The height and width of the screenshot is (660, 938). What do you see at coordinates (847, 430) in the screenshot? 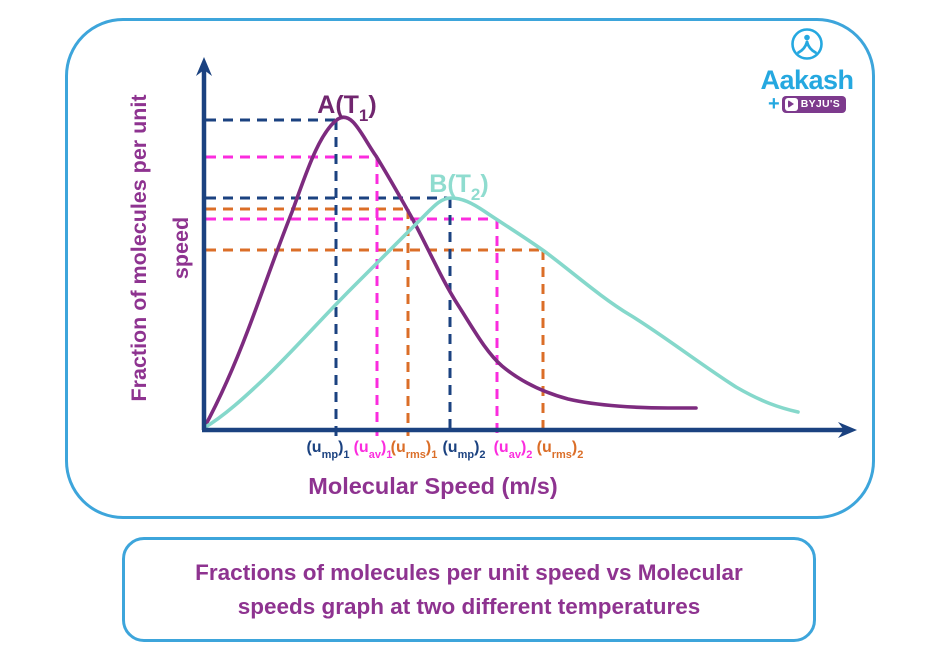
I see `x-axis-arrowhead` at bounding box center [847, 430].